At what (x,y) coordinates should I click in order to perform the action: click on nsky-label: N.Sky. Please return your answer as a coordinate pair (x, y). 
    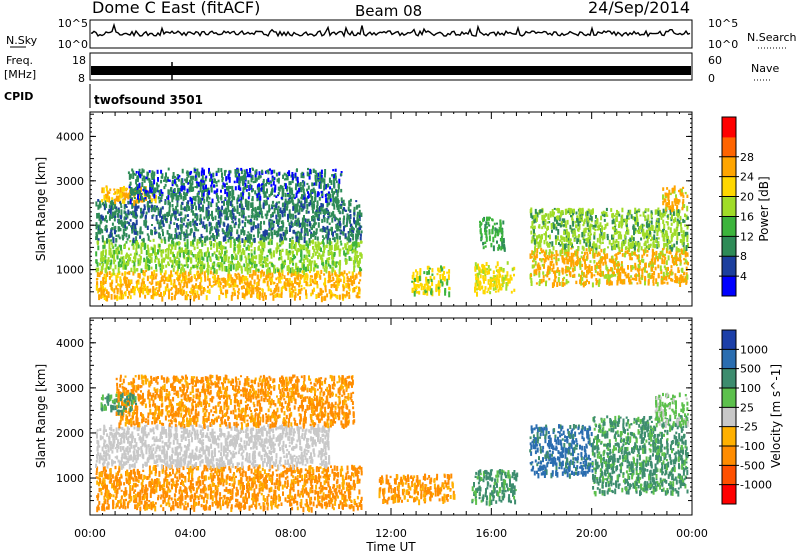
    Looking at the image, I should click on (22, 40).